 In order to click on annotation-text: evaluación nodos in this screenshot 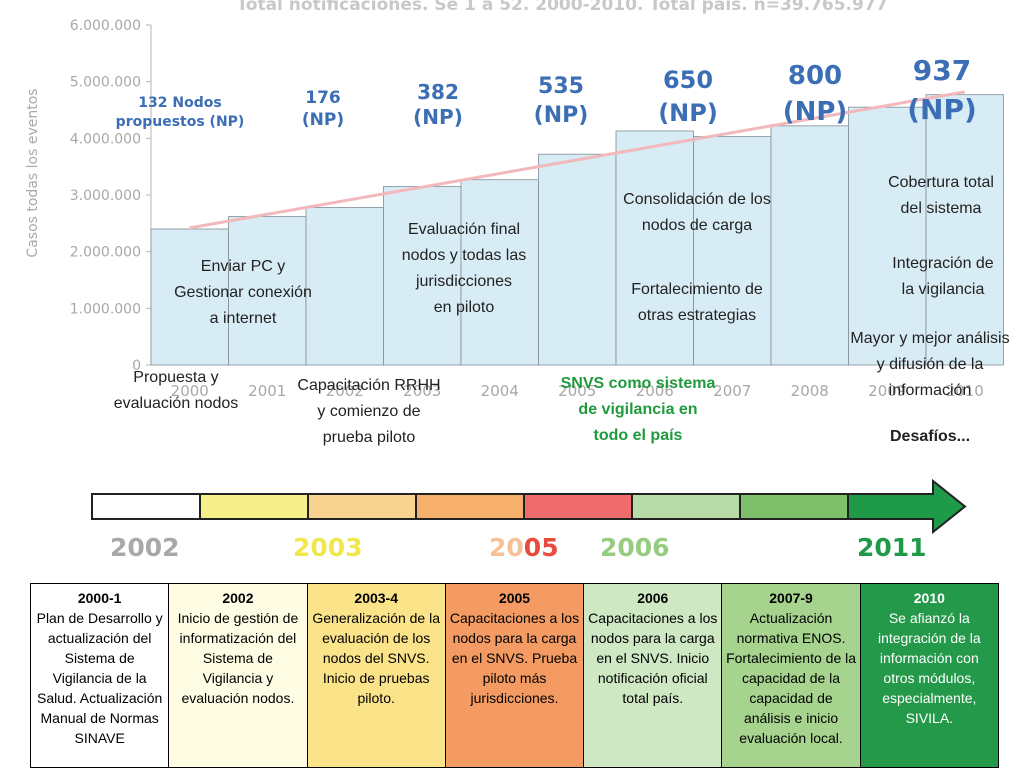, I will do `click(176, 403)`.